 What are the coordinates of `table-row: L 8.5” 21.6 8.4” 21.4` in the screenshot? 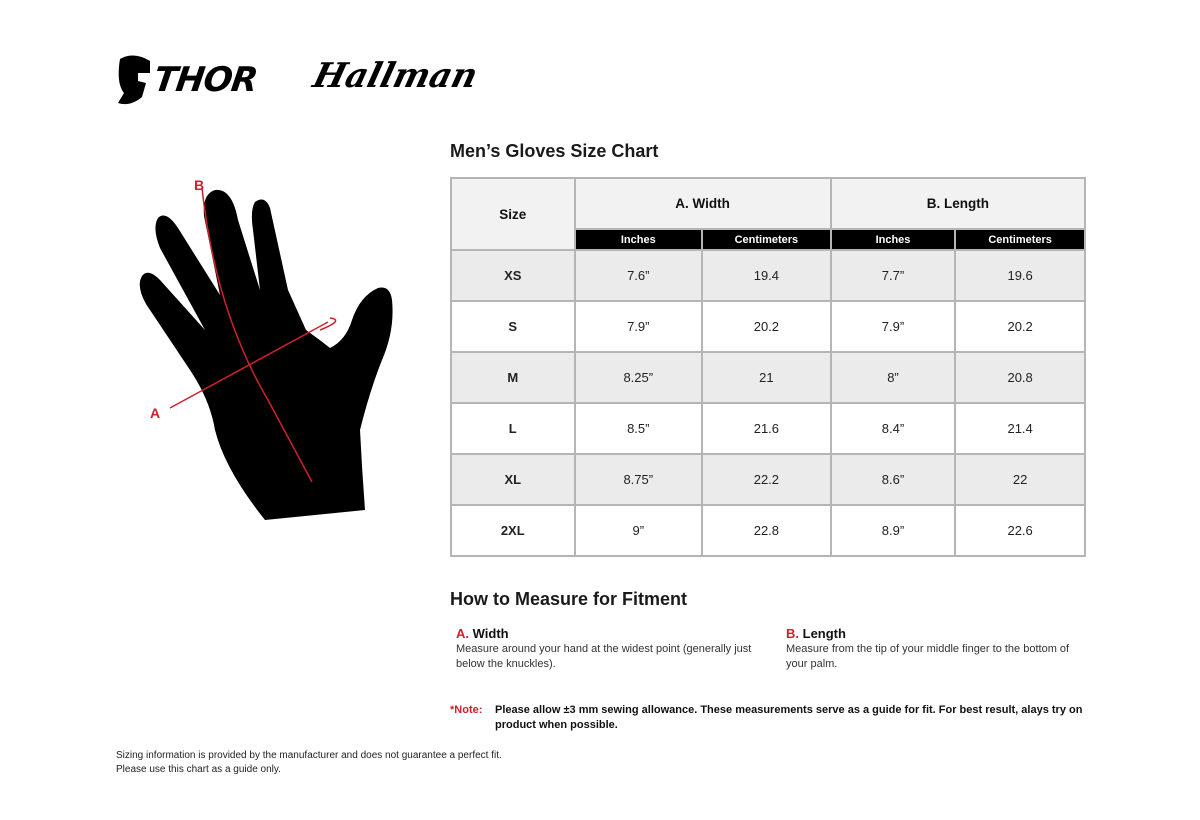 It's located at (768, 428).